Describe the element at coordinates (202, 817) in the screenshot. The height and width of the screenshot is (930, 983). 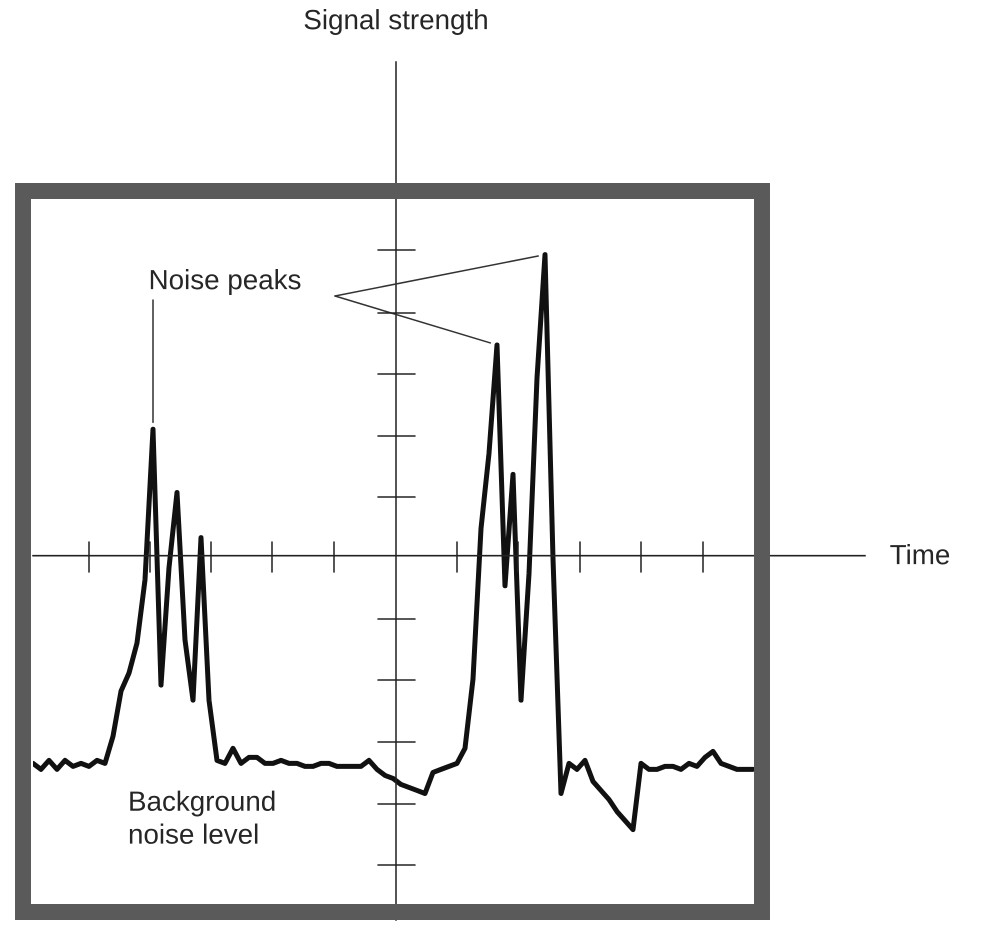
I see `annotation: Background noise level` at that location.